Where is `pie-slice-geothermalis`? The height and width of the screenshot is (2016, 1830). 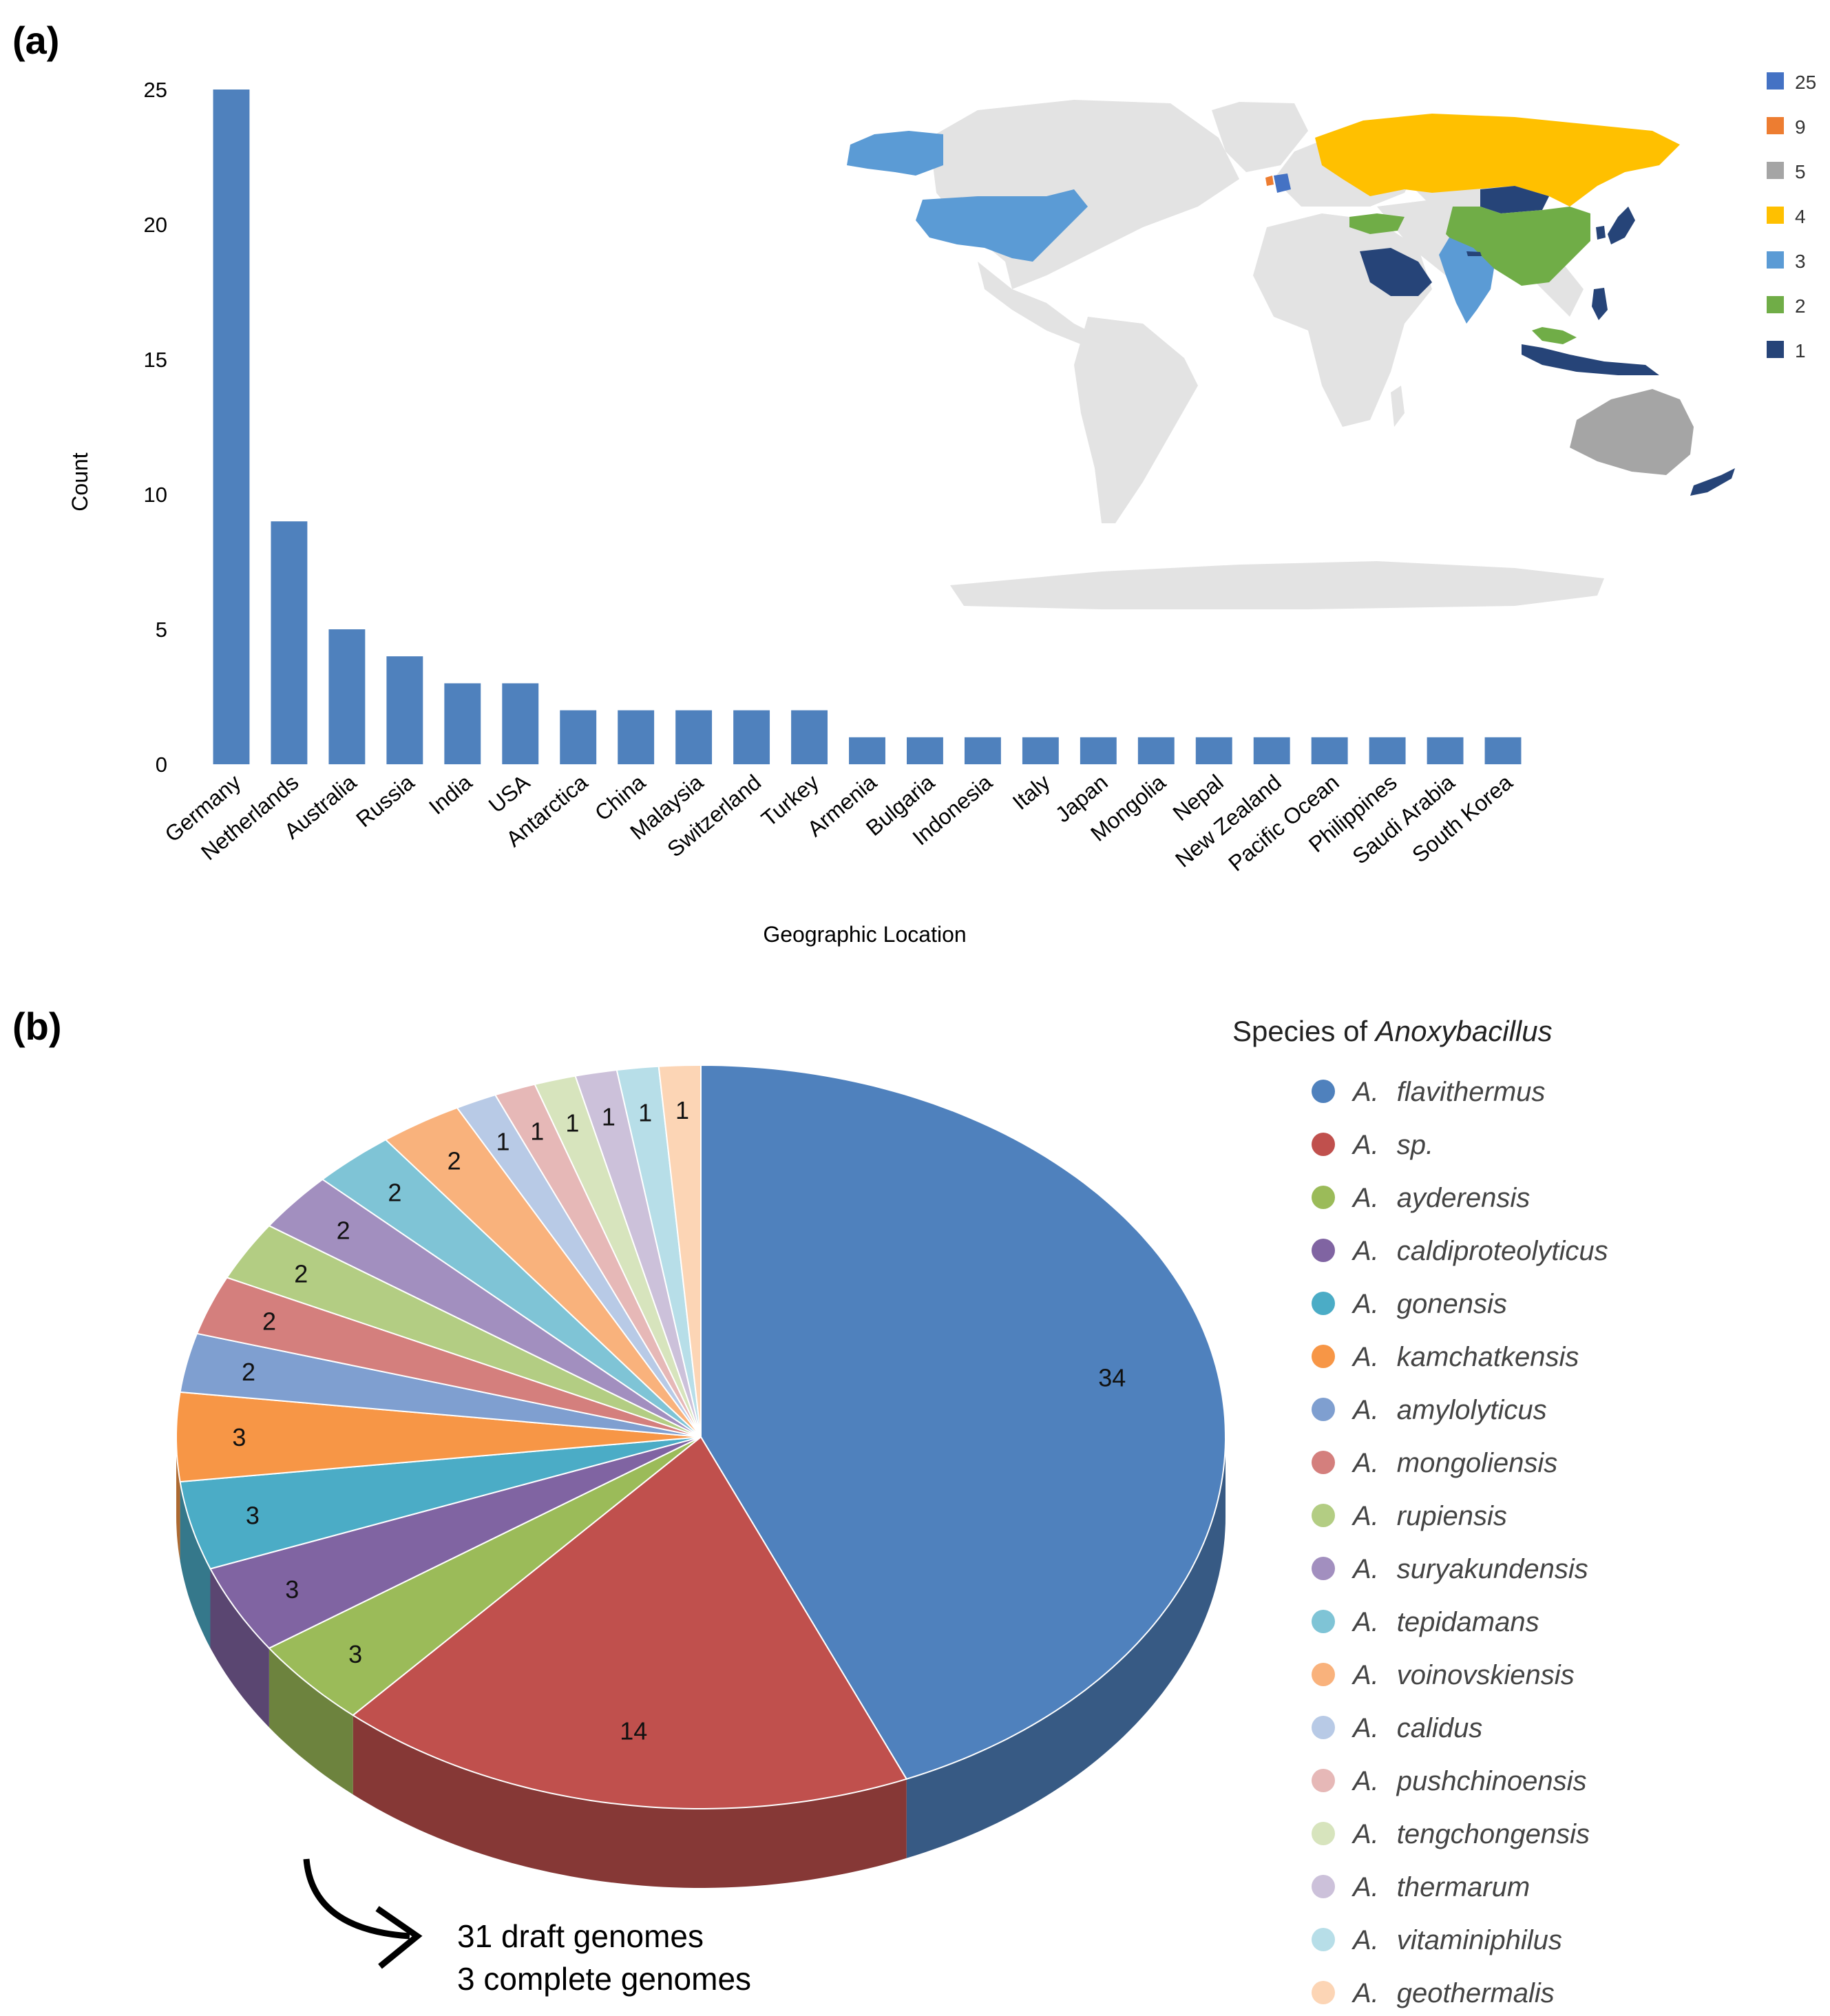
pie-slice-geothermalis is located at coordinates (680, 1251).